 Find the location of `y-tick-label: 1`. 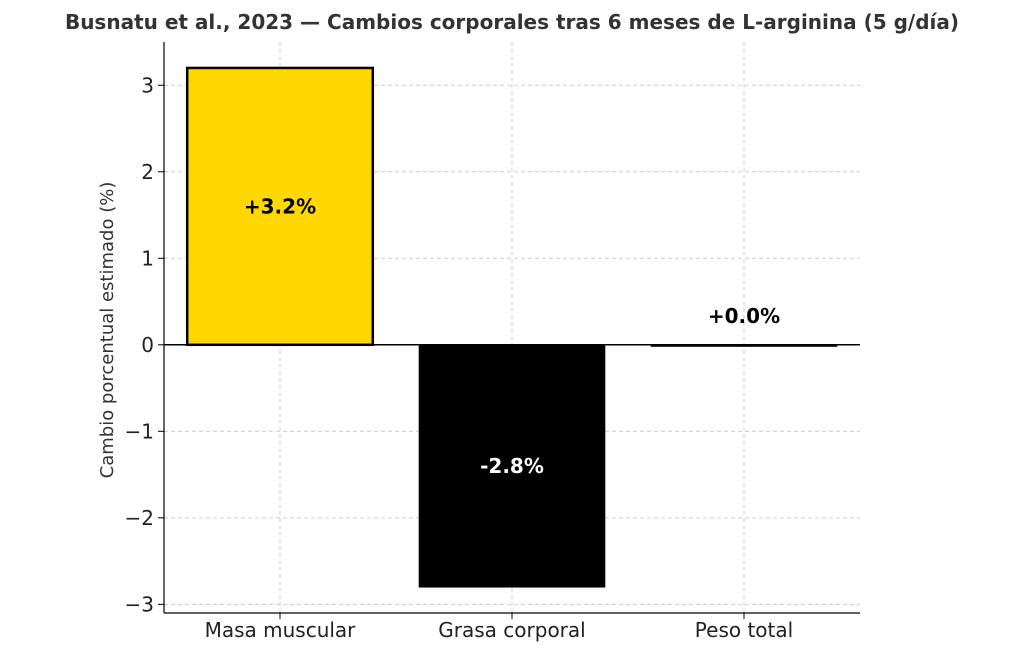

y-tick-label: 1 is located at coordinates (147, 258).